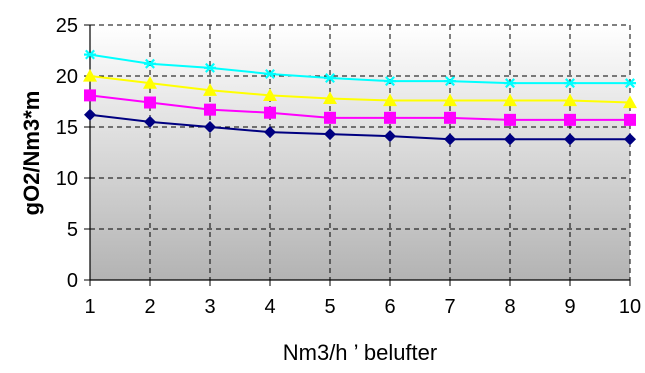 The image size is (645, 373). Describe the element at coordinates (72, 281) in the screenshot. I see `y-tick-label: 0` at that location.